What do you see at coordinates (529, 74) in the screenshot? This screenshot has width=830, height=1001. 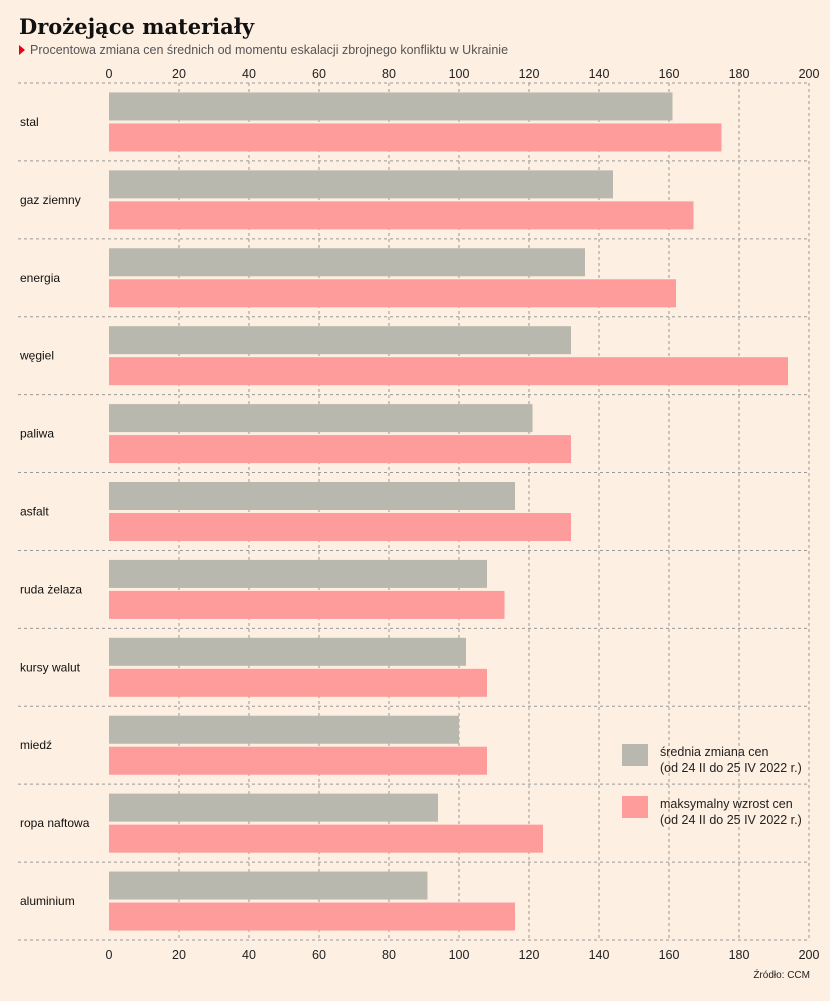 I see `x-tick-label-top: 120` at bounding box center [529, 74].